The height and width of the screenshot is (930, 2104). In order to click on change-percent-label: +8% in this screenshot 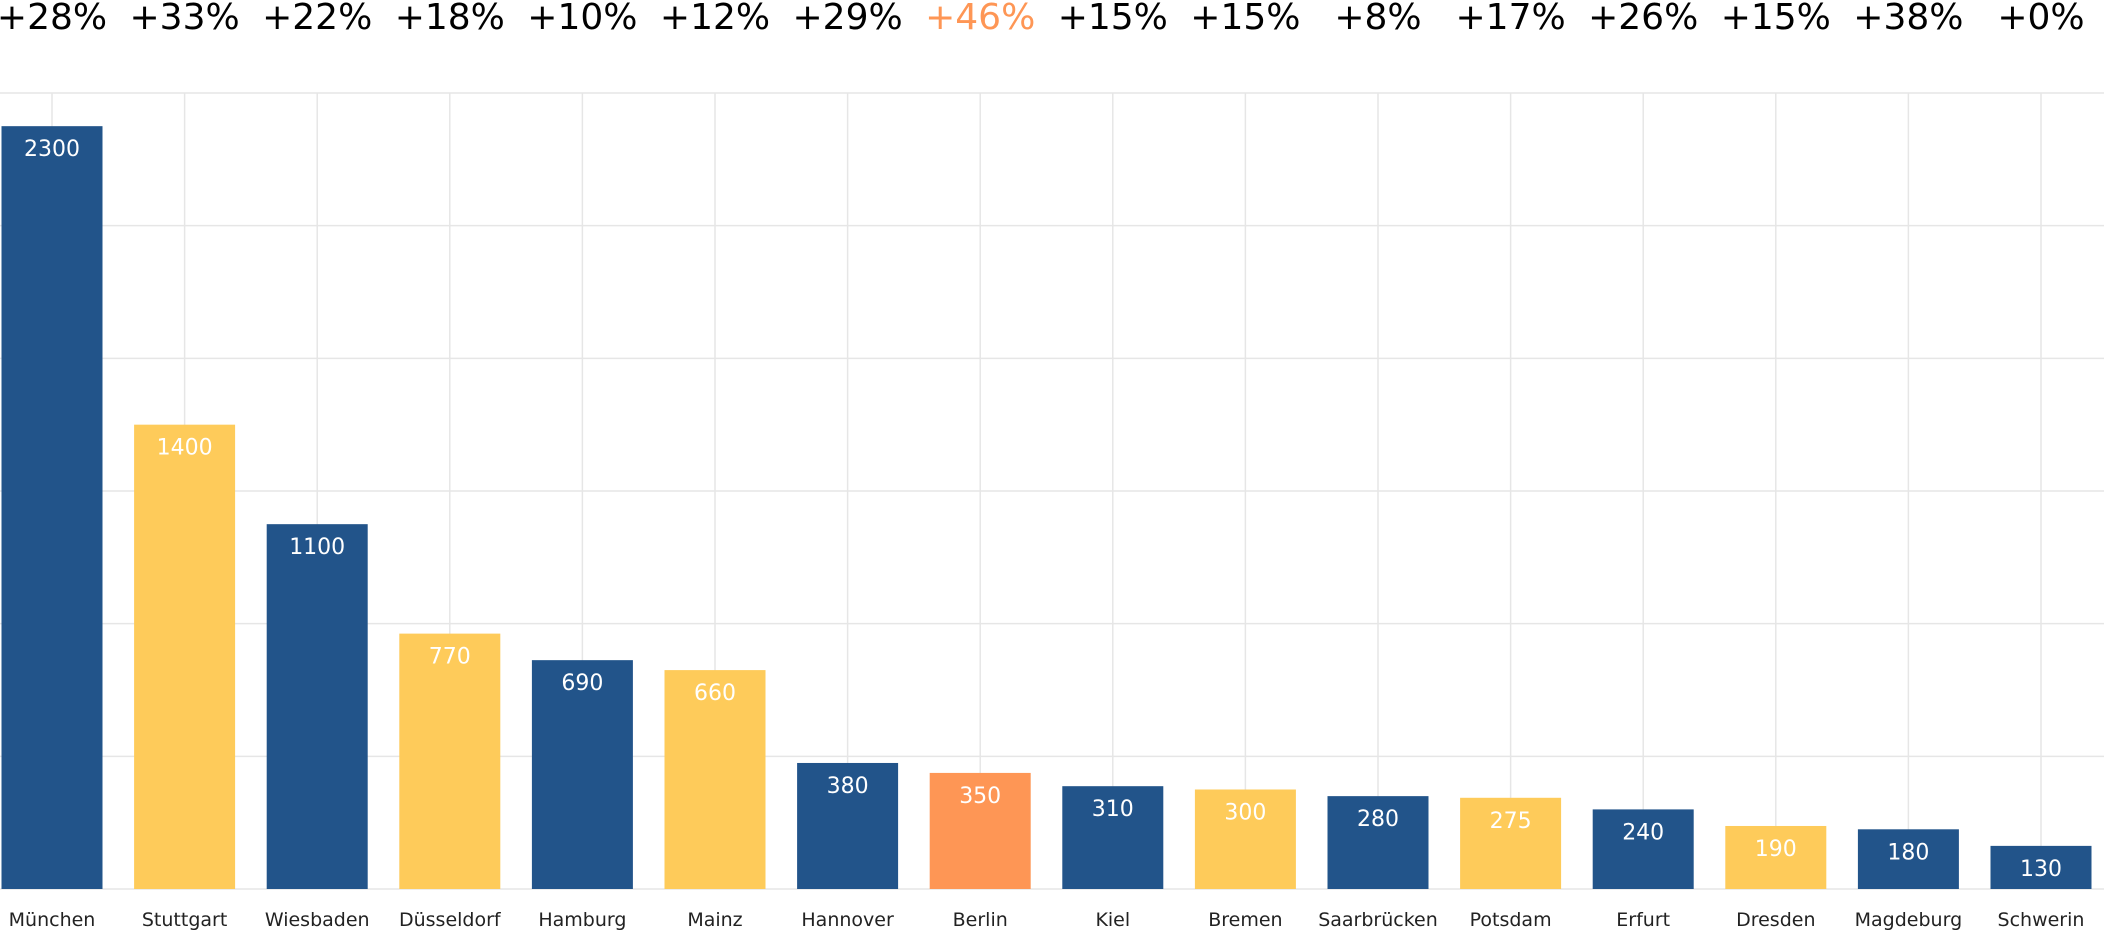, I will do `click(1377, 19)`.